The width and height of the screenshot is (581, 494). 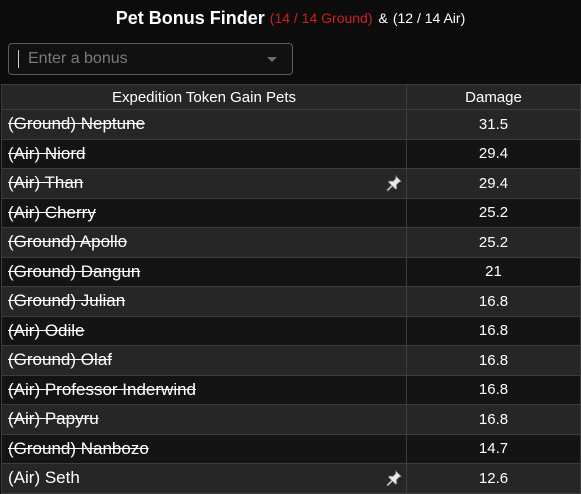 I want to click on pet-name-cell: (Ground) Neptune, so click(x=204, y=124).